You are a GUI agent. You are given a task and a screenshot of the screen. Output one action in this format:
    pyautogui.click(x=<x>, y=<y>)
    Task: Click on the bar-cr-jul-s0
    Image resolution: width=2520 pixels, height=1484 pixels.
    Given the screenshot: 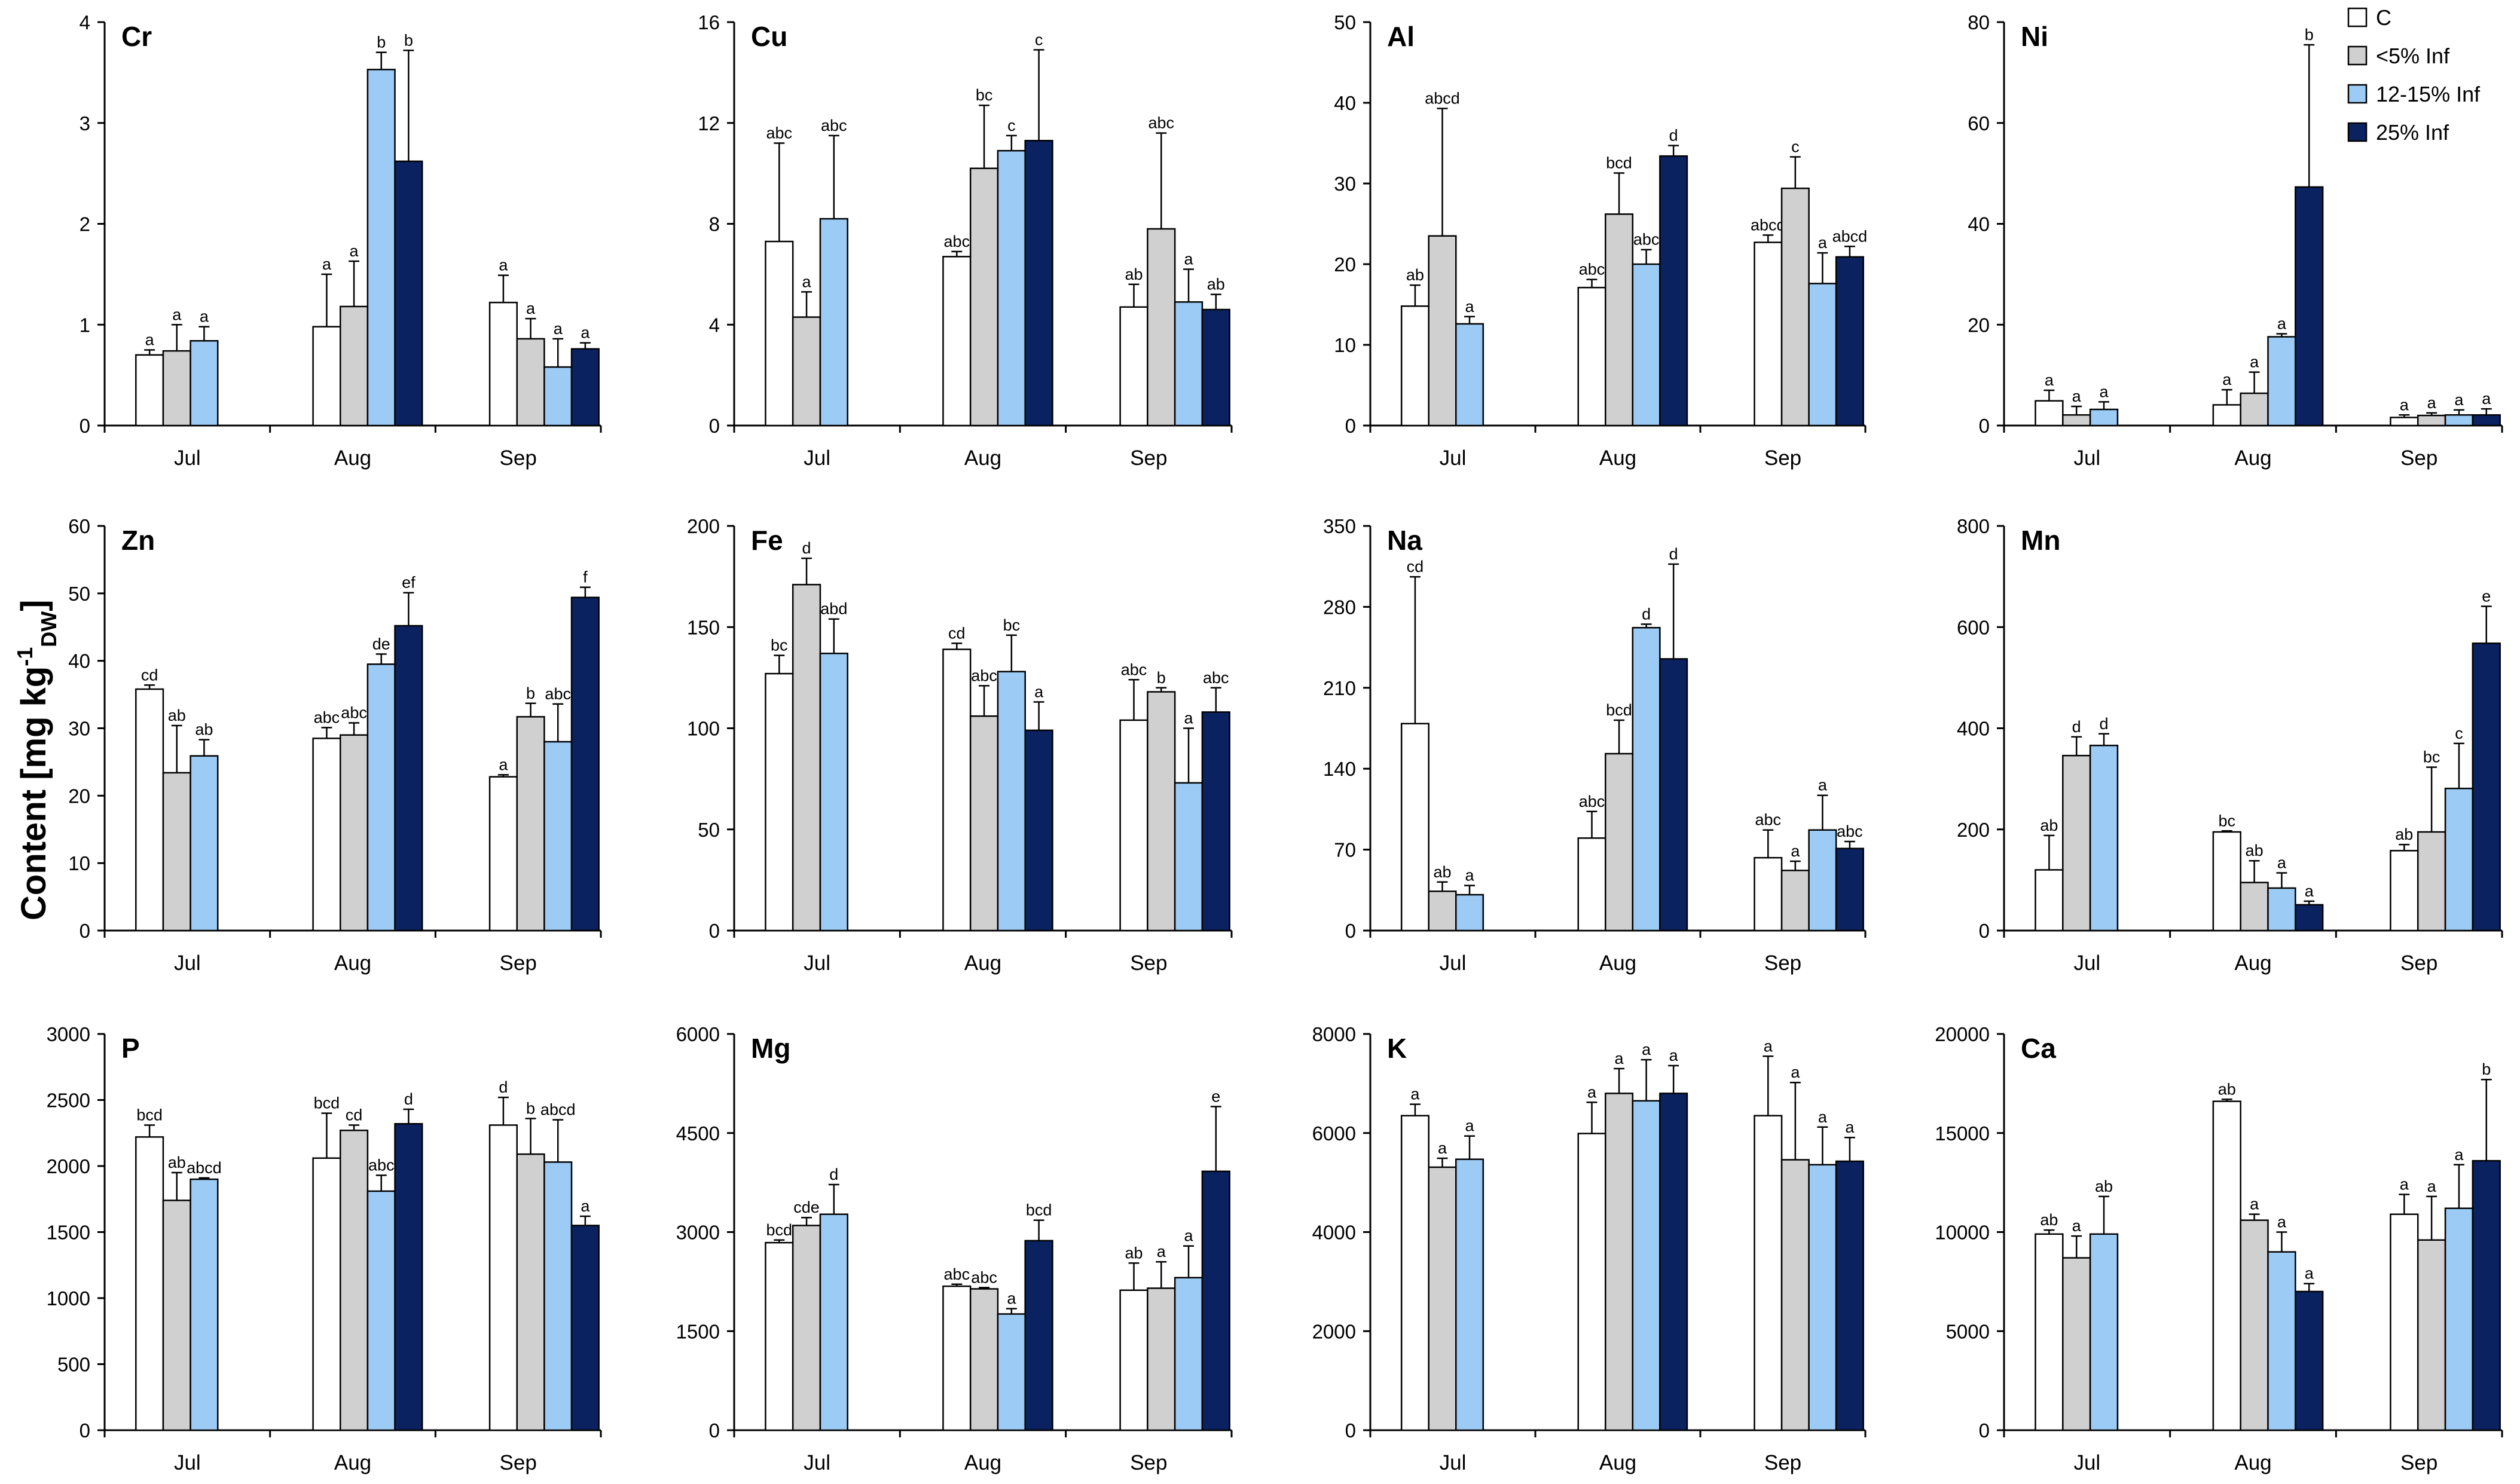 What is the action you would take?
    pyautogui.click(x=149, y=390)
    